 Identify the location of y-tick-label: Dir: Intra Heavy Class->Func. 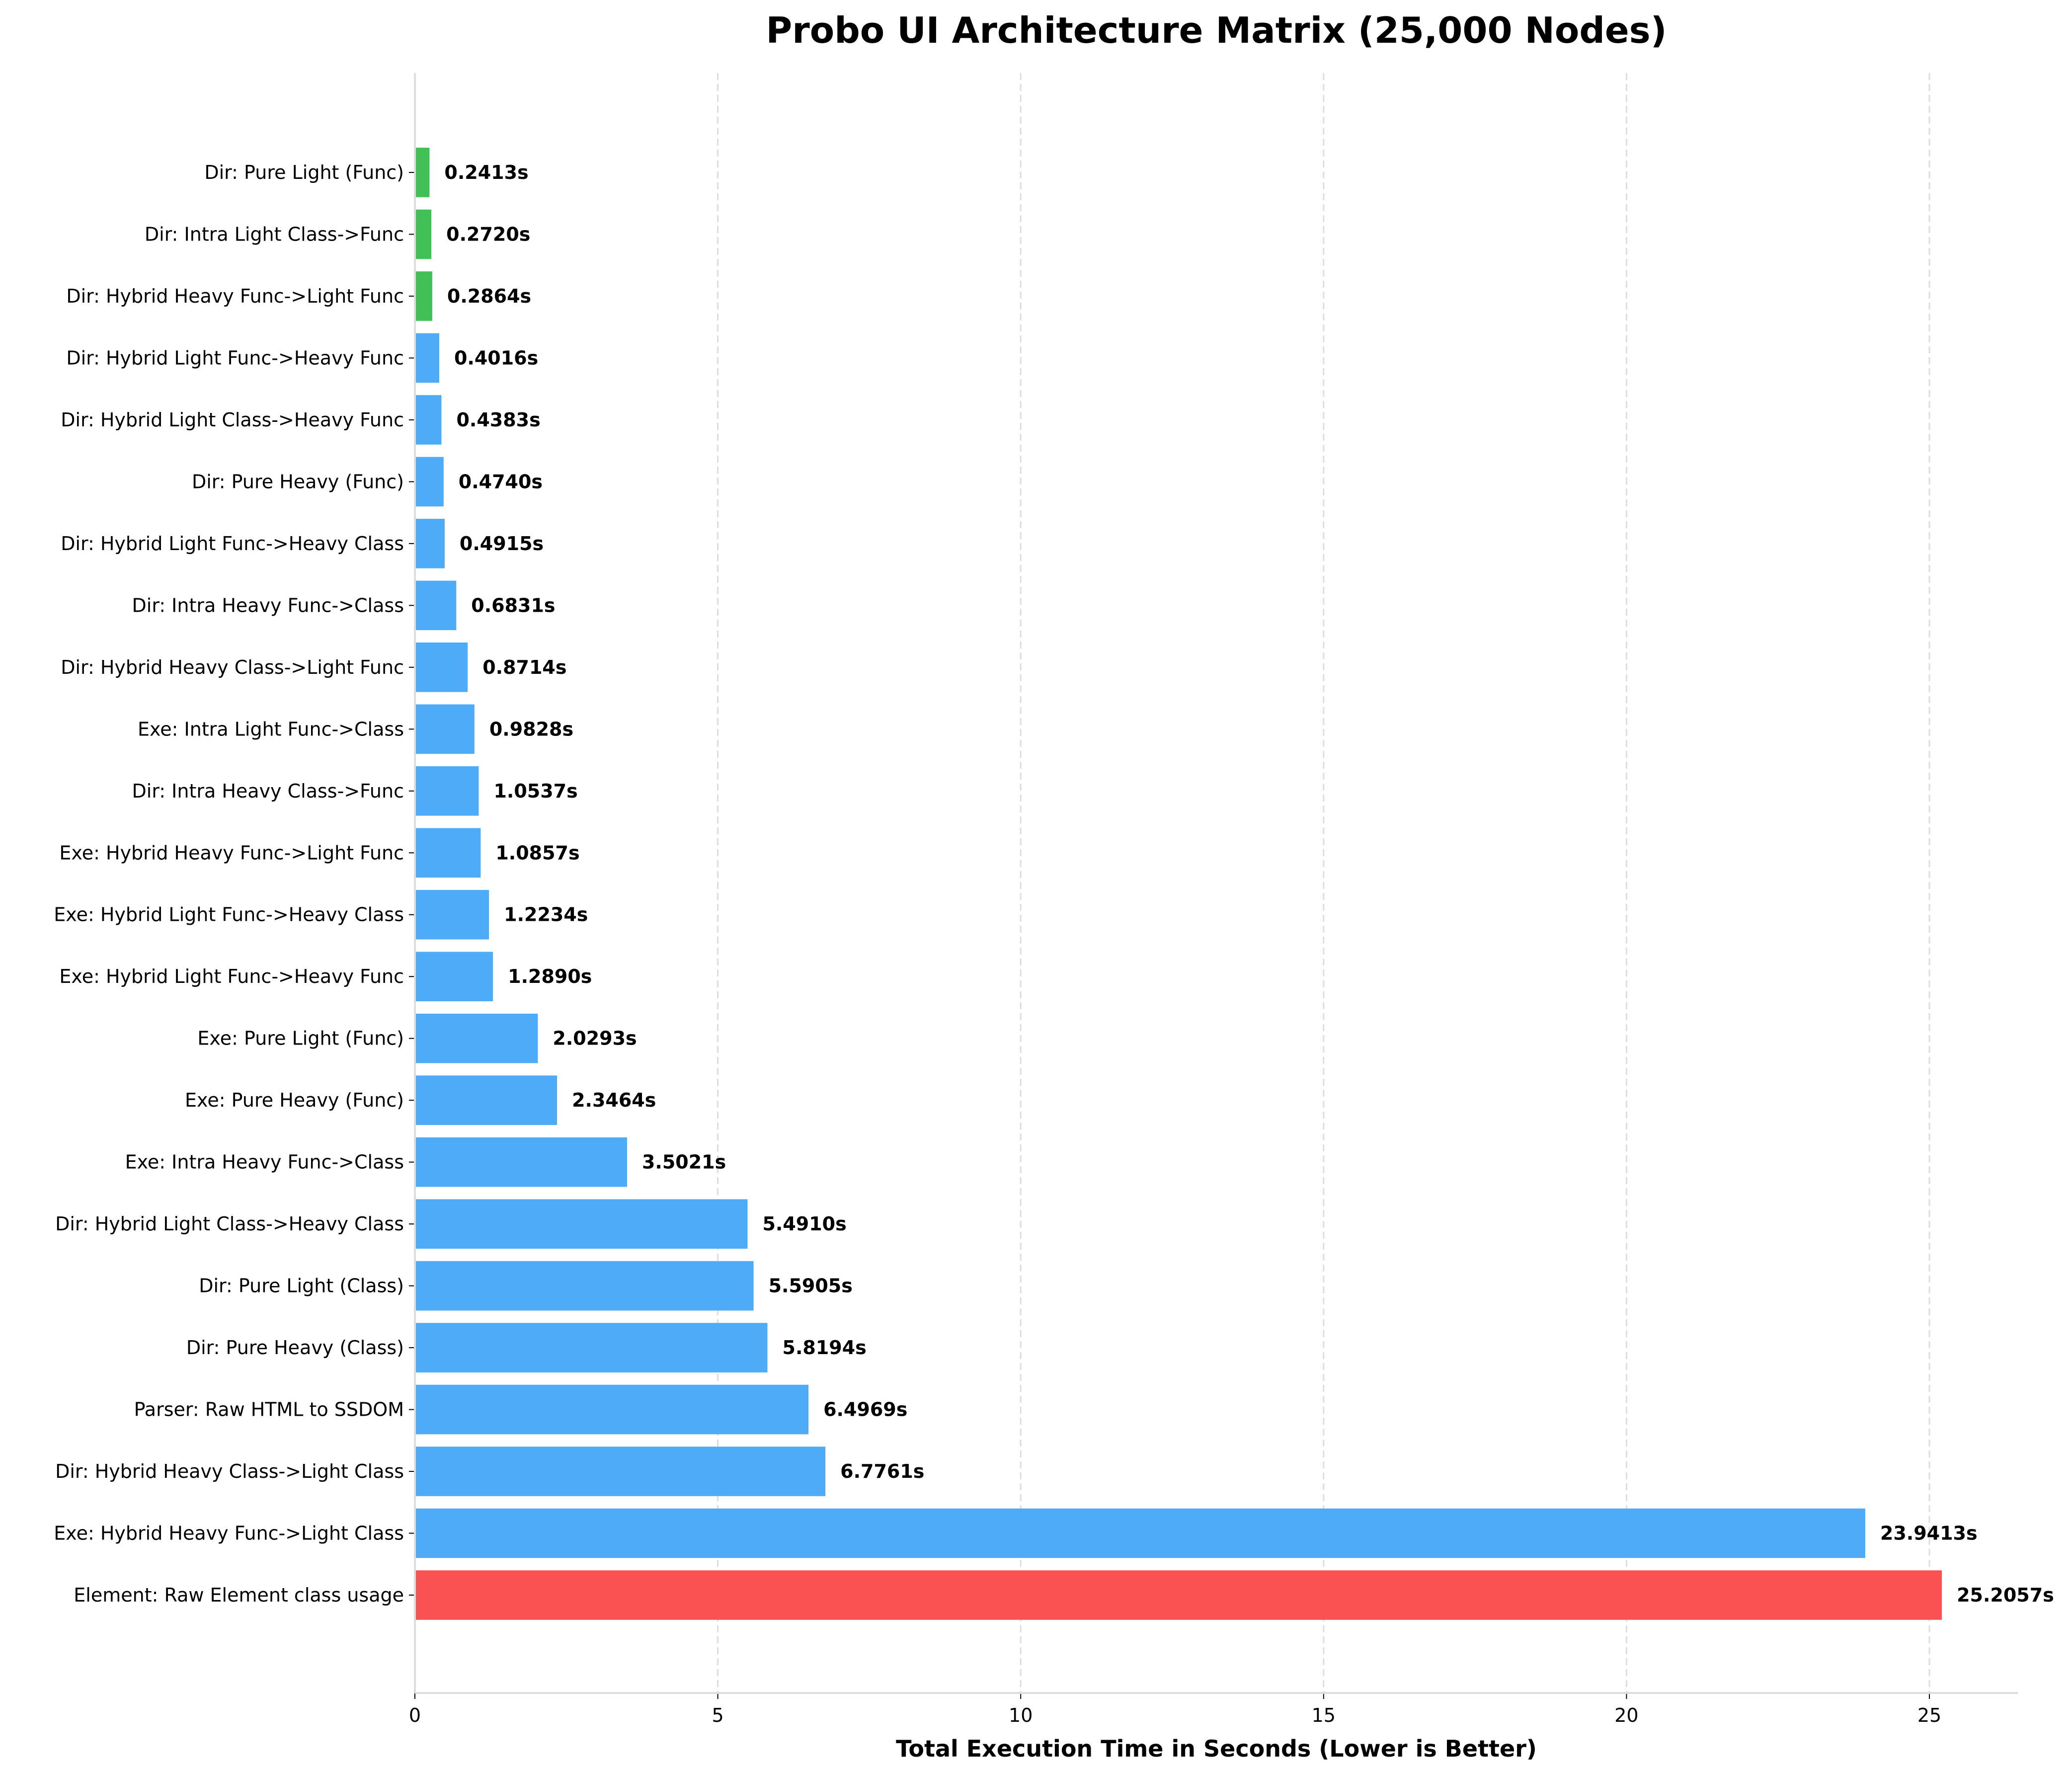
(268, 791).